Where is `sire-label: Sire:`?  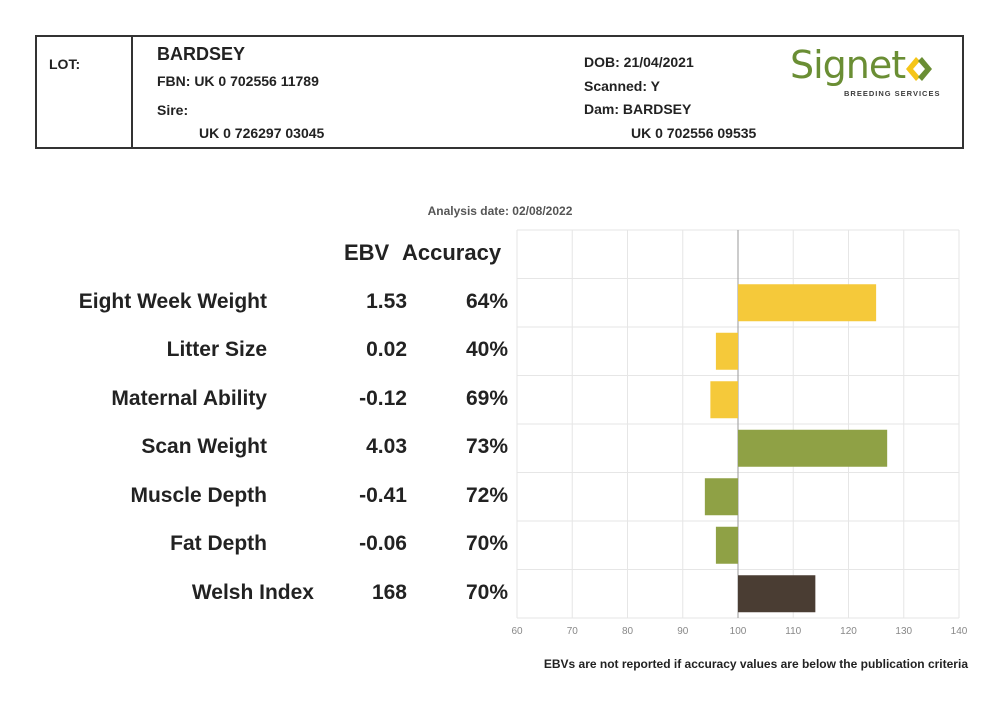 sire-label: Sire: is located at coordinates (173, 110).